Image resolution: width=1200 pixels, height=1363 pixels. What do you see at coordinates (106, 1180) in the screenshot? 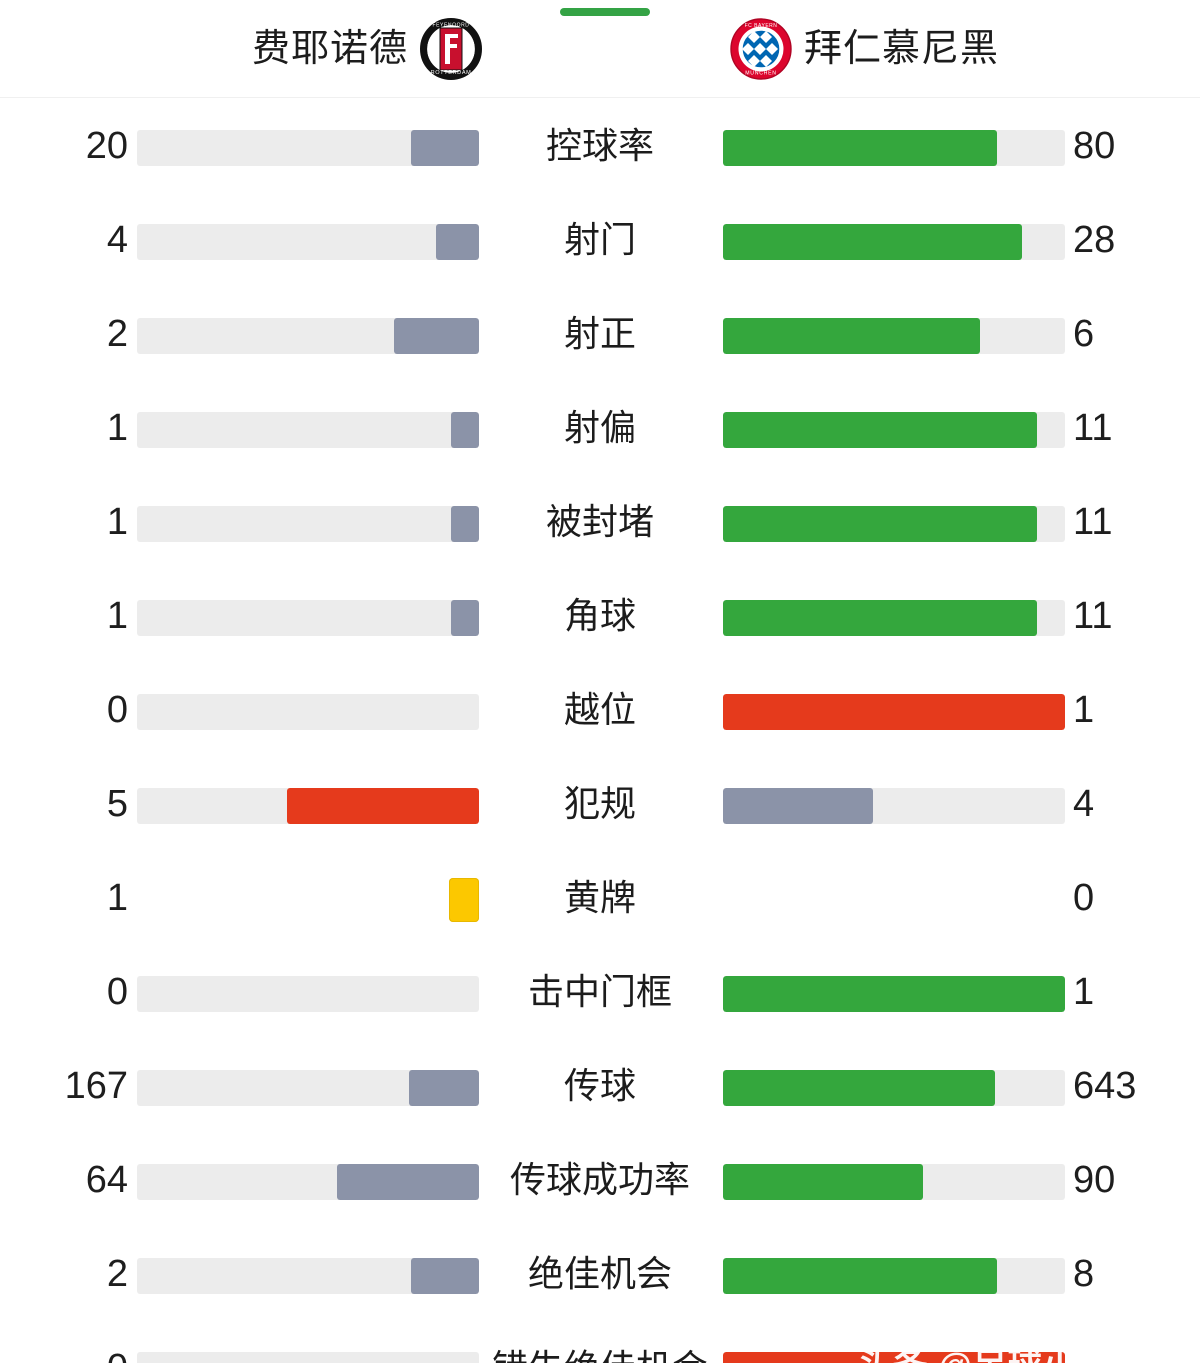
I see `home-value: 64` at bounding box center [106, 1180].